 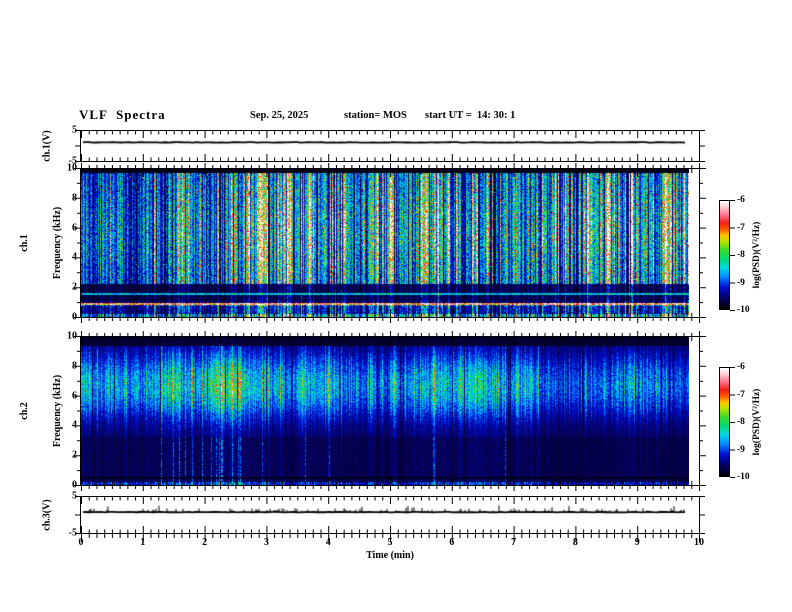 I want to click on ch3-waveform-ytick-label: -5, so click(x=72, y=533).